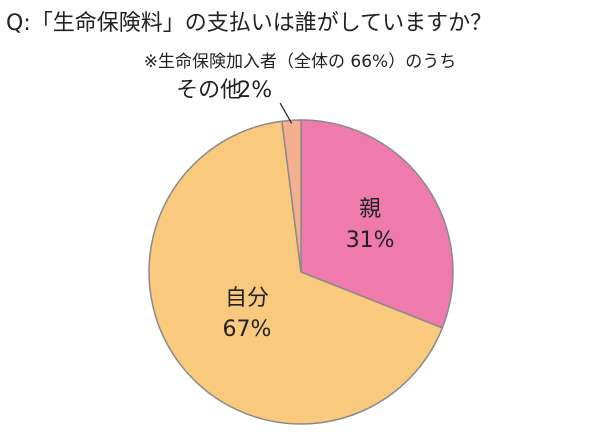 This screenshot has height=442, width=602. What do you see at coordinates (300, 62) in the screenshot?
I see `chart-subtitle: ※生命保険加入者（全体の 66%）のうち` at bounding box center [300, 62].